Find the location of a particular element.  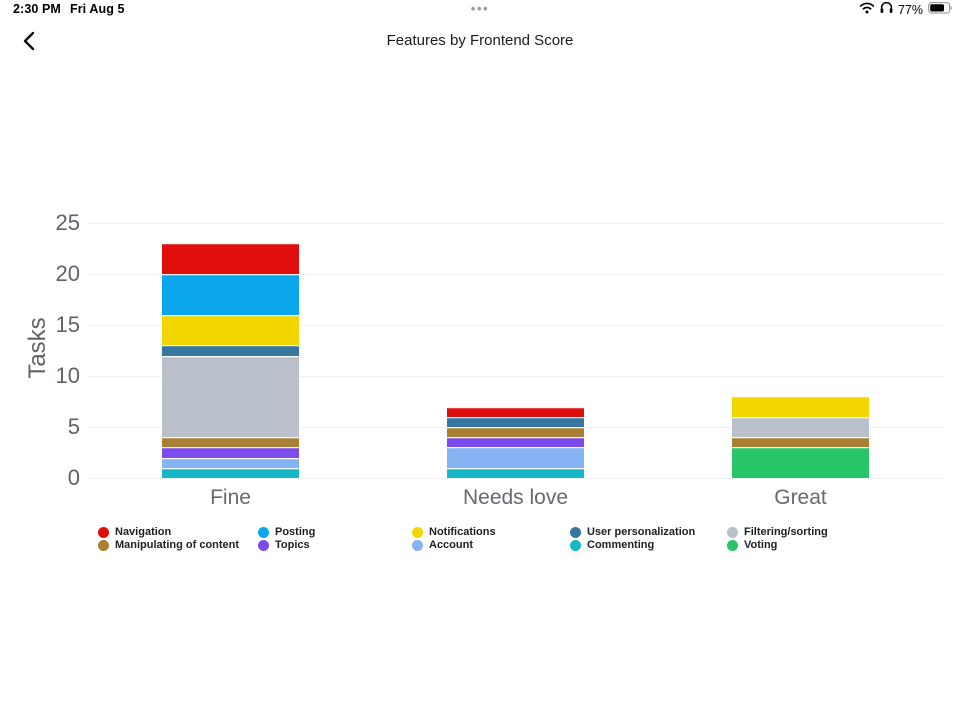

back-button is located at coordinates (29, 42).